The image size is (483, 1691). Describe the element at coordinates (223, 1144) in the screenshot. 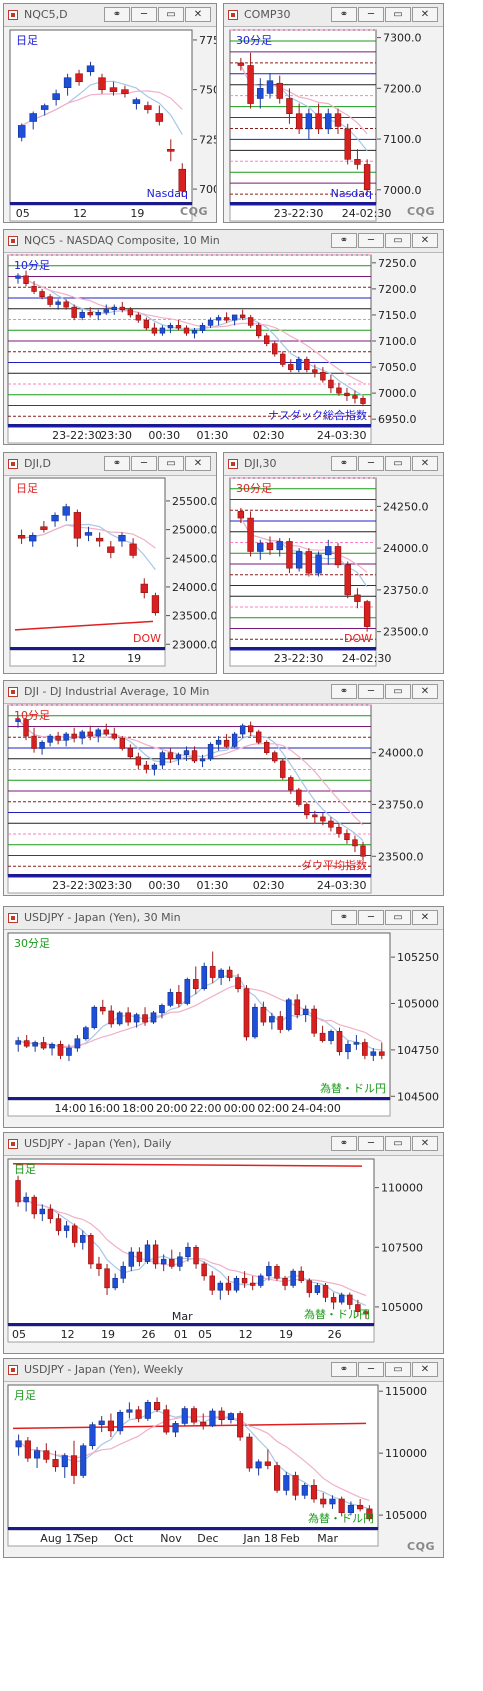

I see `window-titlebar: USDJPY - Japan (Yen), Daily ⚭ ─ ▭ ✕` at that location.